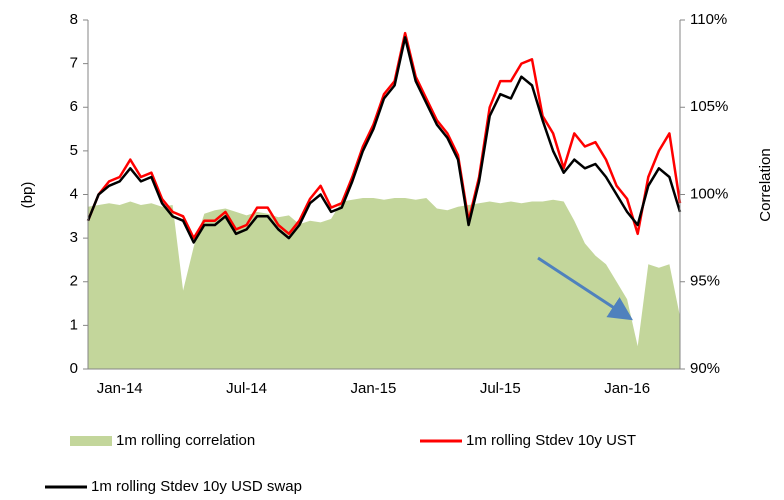 The image size is (784, 500). Describe the element at coordinates (74, 193) in the screenshot. I see `y-tick-label: 4` at that location.